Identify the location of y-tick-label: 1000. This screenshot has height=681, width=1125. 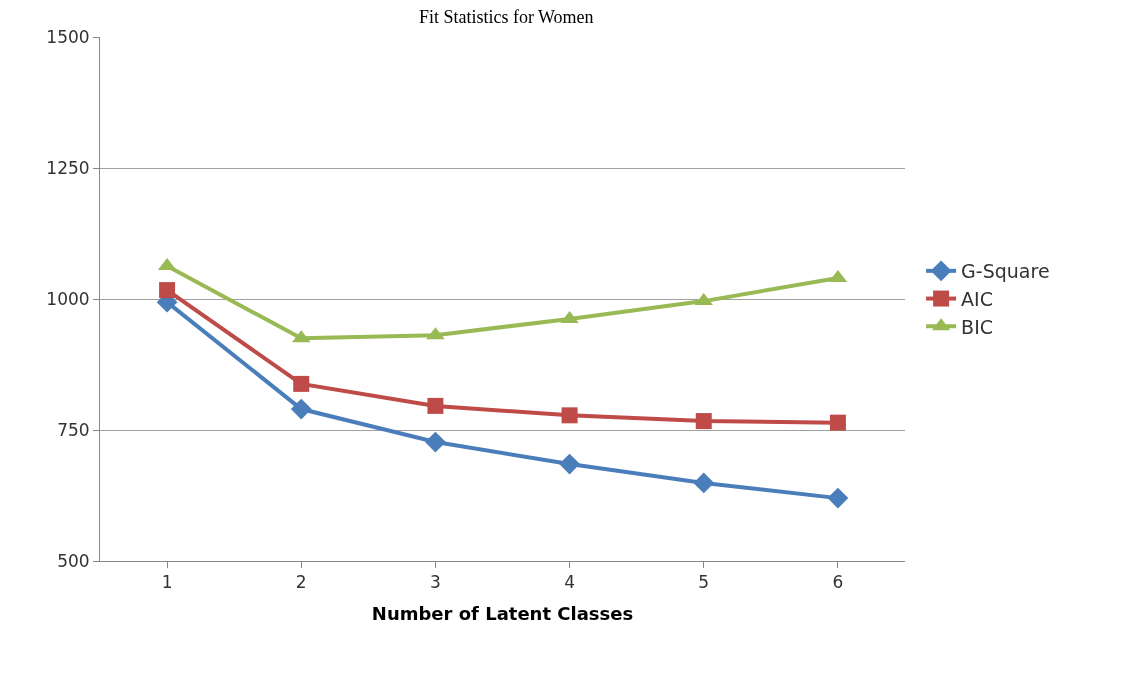
(68, 298).